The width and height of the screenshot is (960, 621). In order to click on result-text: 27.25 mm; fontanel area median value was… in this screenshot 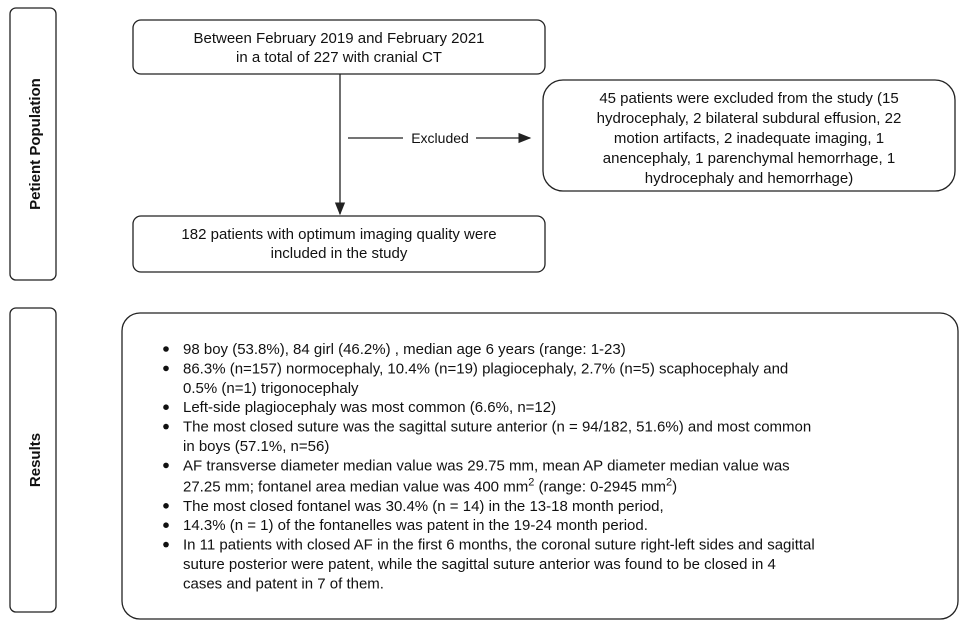, I will do `click(430, 485)`.